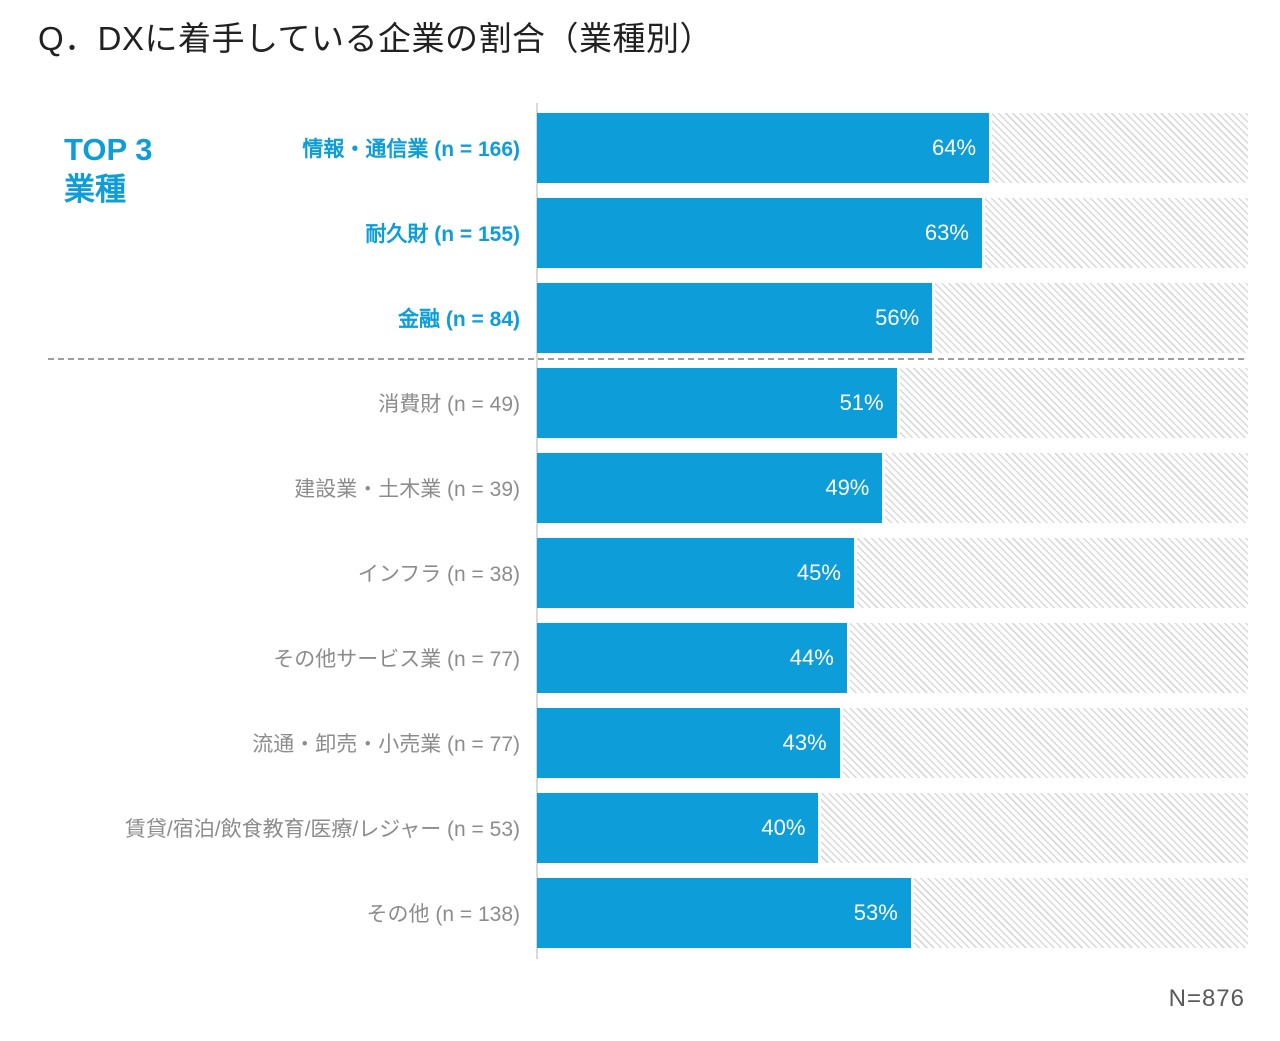  What do you see at coordinates (459, 319) in the screenshot?
I see `category-label: 金融 (n = 84)` at bounding box center [459, 319].